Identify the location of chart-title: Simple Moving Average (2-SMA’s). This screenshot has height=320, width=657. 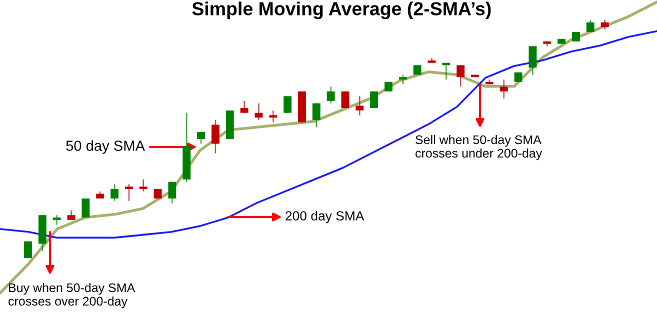
(341, 11).